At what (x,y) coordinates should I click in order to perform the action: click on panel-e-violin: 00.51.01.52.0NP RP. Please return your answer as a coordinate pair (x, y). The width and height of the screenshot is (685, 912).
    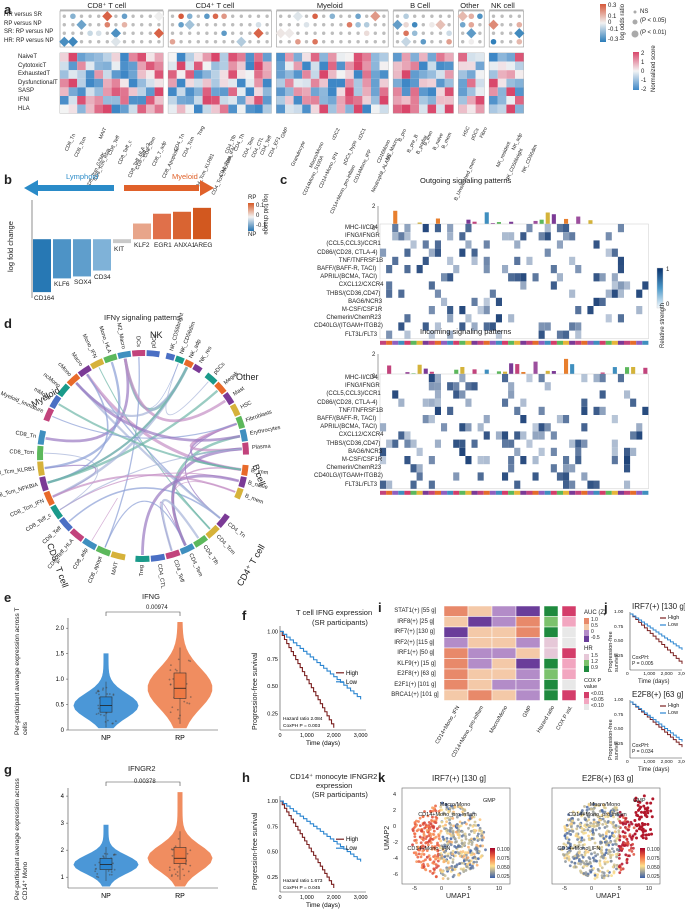
    Looking at the image, I should click on (137, 676).